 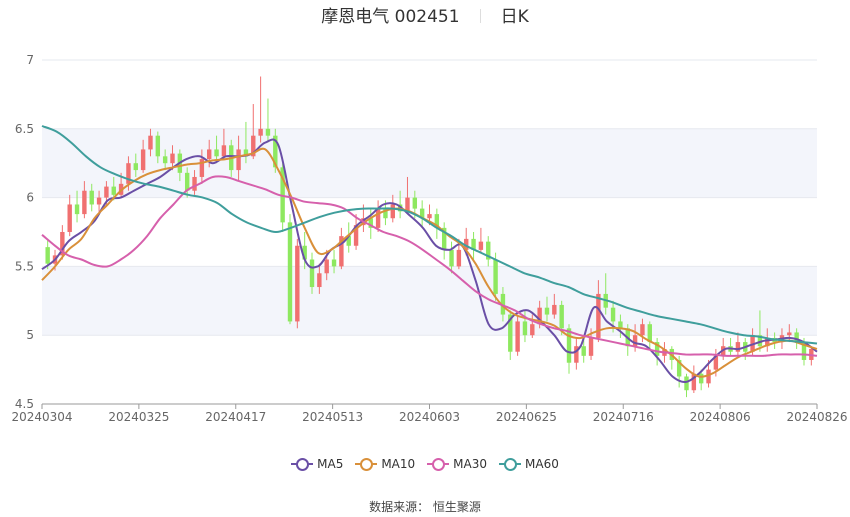 I want to click on y-tick-label: 5, so click(x=30, y=335).